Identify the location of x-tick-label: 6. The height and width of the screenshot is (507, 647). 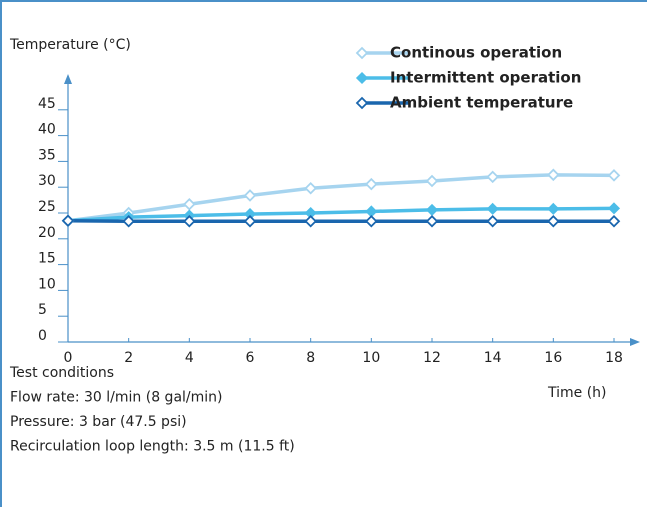
(250, 358).